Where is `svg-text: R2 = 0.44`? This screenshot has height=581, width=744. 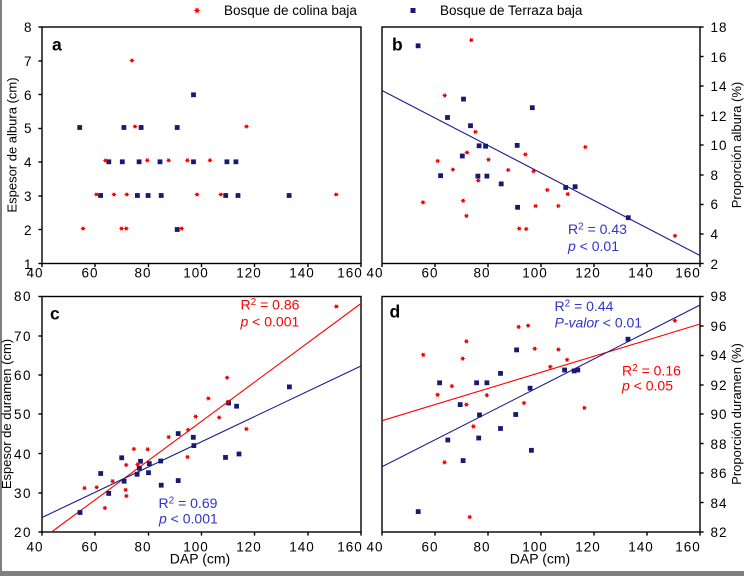
svg-text: R2 = 0.44 is located at coordinates (584, 306).